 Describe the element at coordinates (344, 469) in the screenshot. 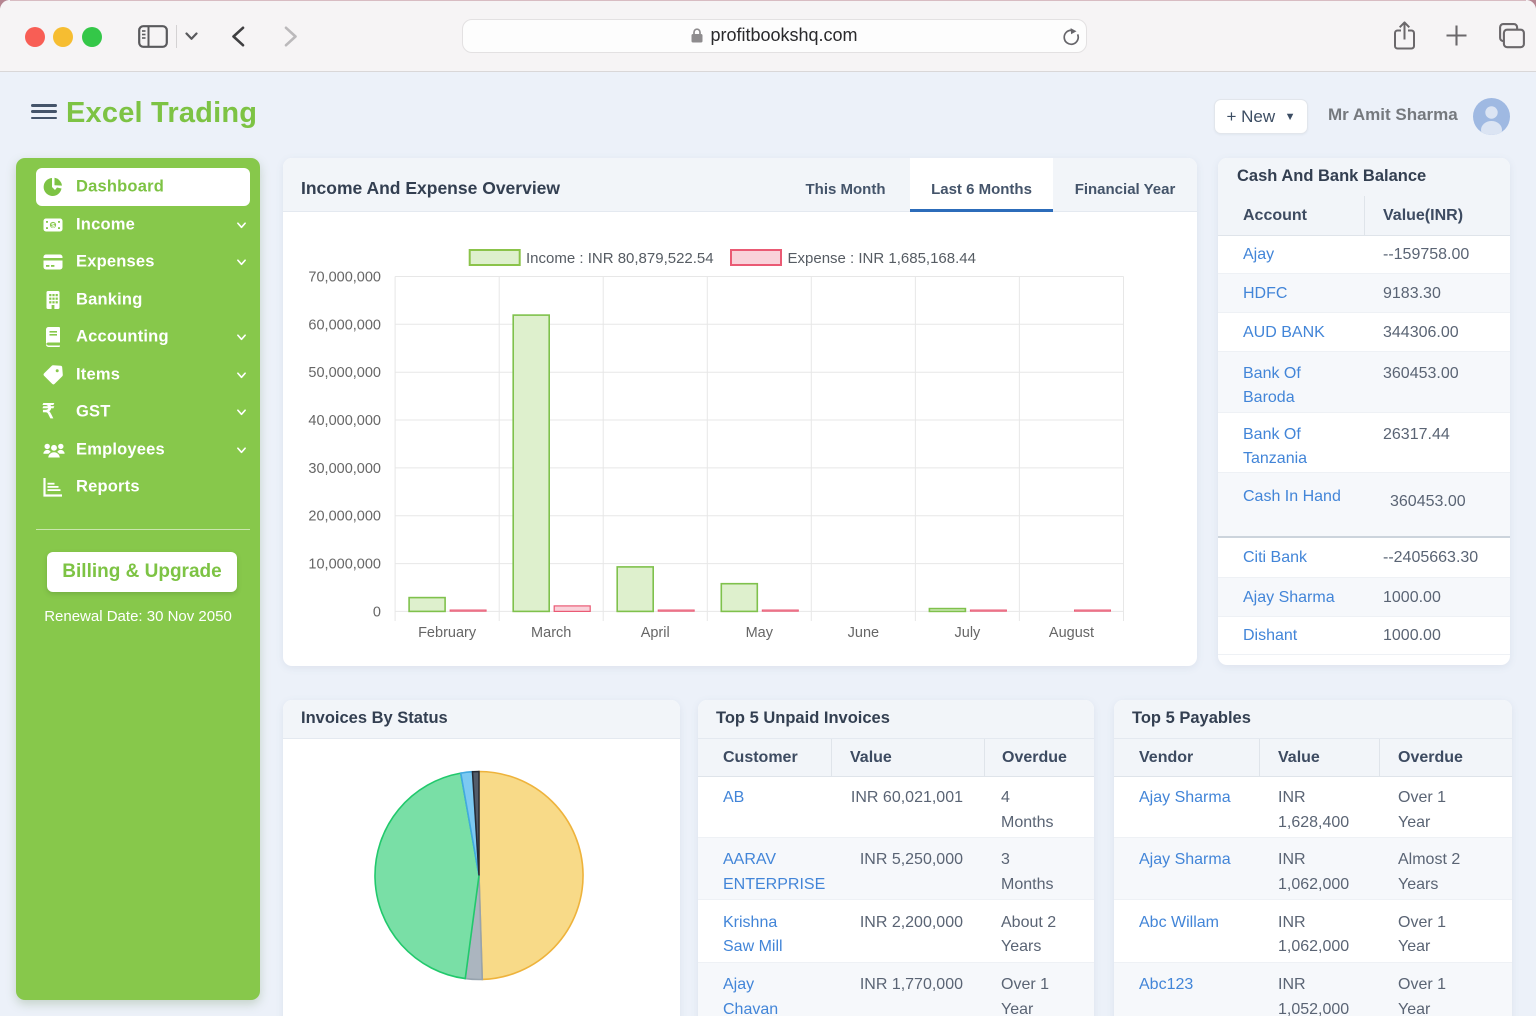

I see `svg-text: 30,000,000` at that location.